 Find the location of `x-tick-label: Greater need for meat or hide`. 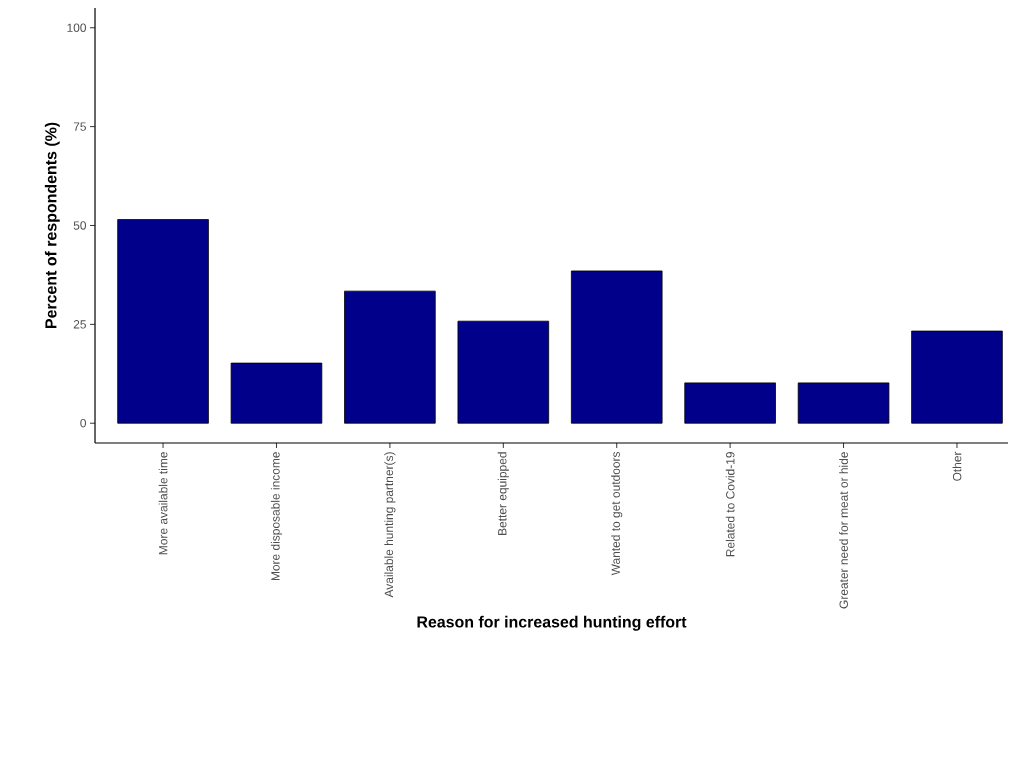

x-tick-label: Greater need for meat or hide is located at coordinates (843, 530).